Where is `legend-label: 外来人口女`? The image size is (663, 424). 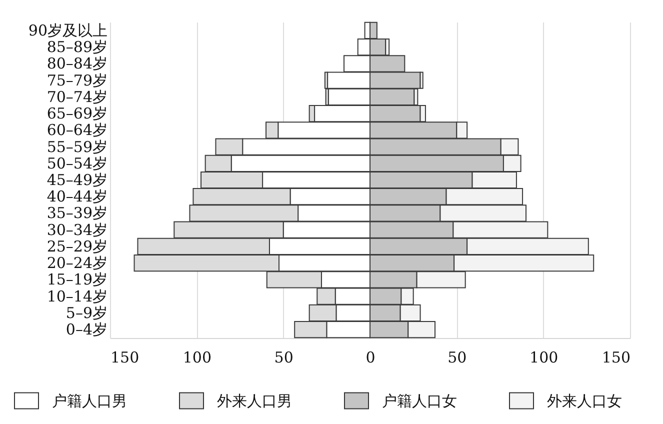 legend-label: 外来人口女 is located at coordinates (584, 401).